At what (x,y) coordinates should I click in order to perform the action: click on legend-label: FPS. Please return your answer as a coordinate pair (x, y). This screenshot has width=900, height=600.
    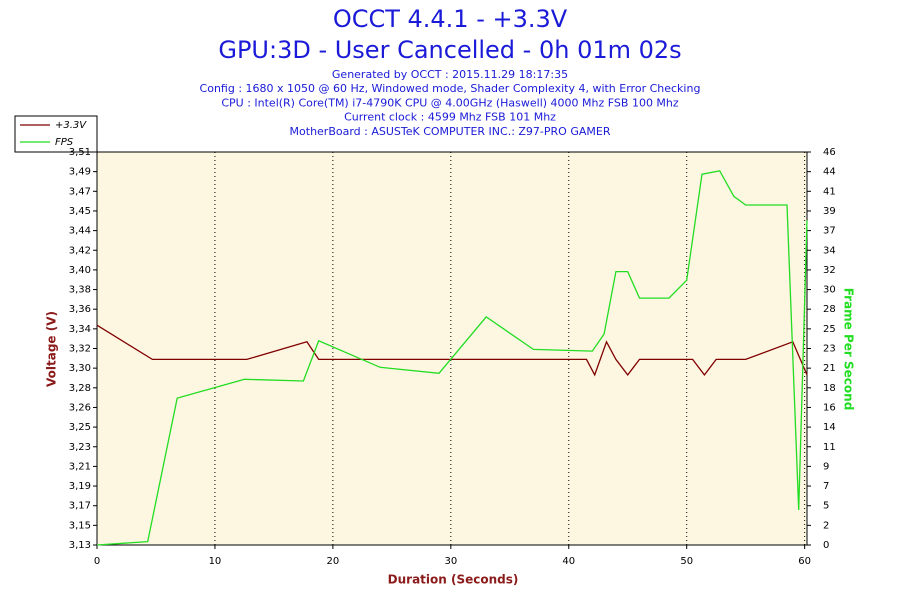
    Looking at the image, I should click on (64, 142).